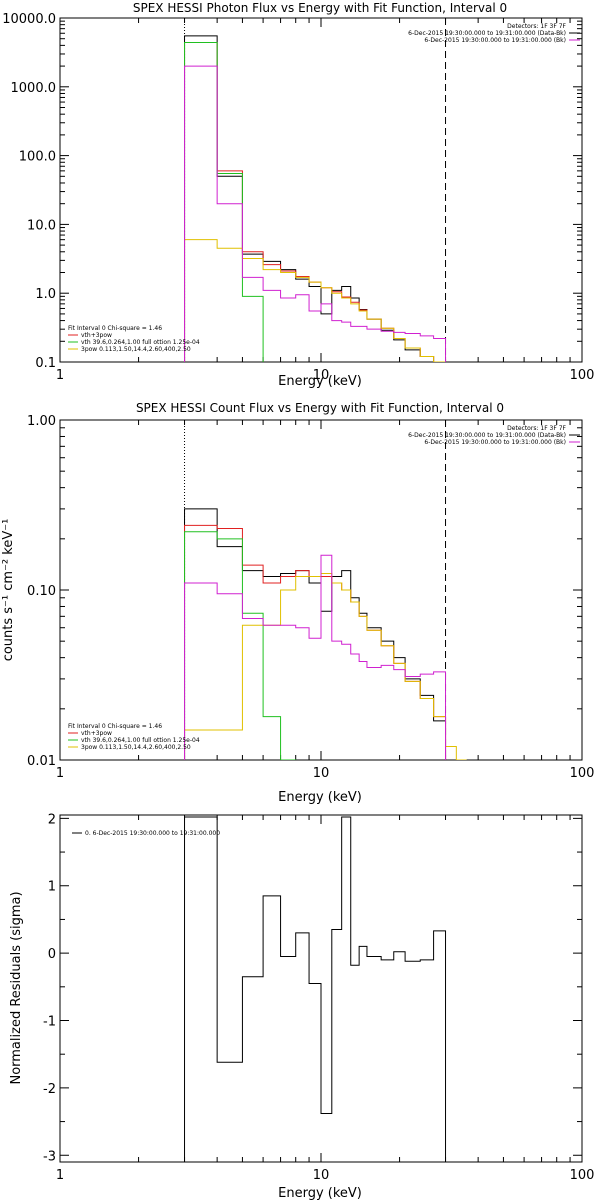 The width and height of the screenshot is (600, 1200). What do you see at coordinates (49, 1089) in the screenshot?
I see `y-tick-label: -2` at bounding box center [49, 1089].